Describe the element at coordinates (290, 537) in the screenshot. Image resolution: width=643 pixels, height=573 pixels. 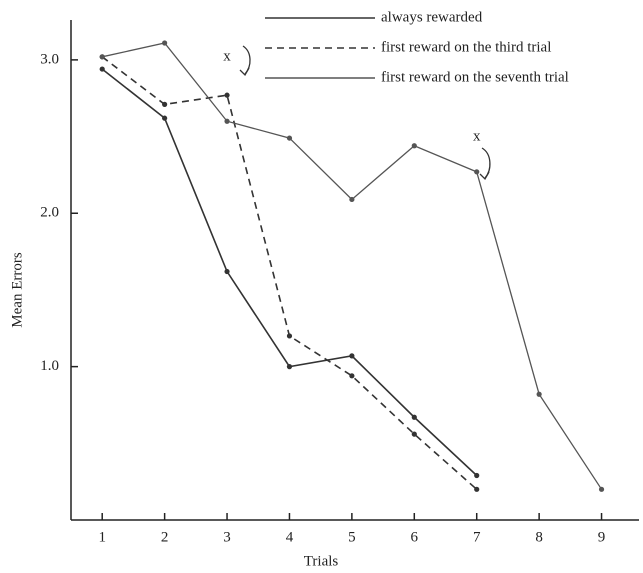
I see `x-tick-label: 4` at that location.